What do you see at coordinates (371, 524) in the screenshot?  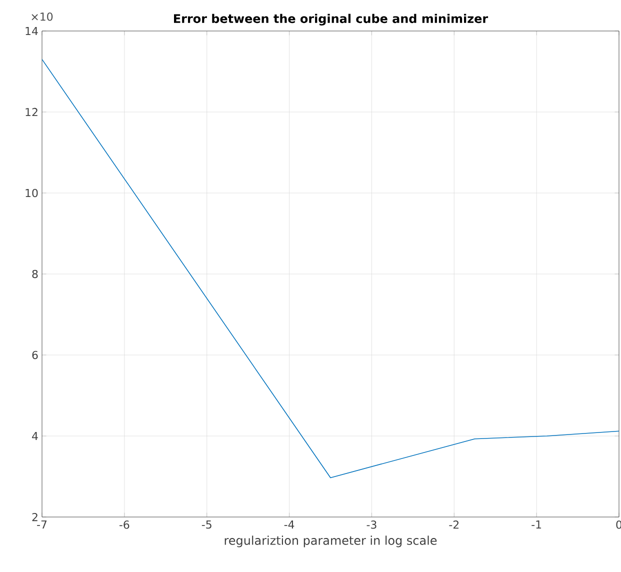 I see `x-tick-label: -3` at bounding box center [371, 524].